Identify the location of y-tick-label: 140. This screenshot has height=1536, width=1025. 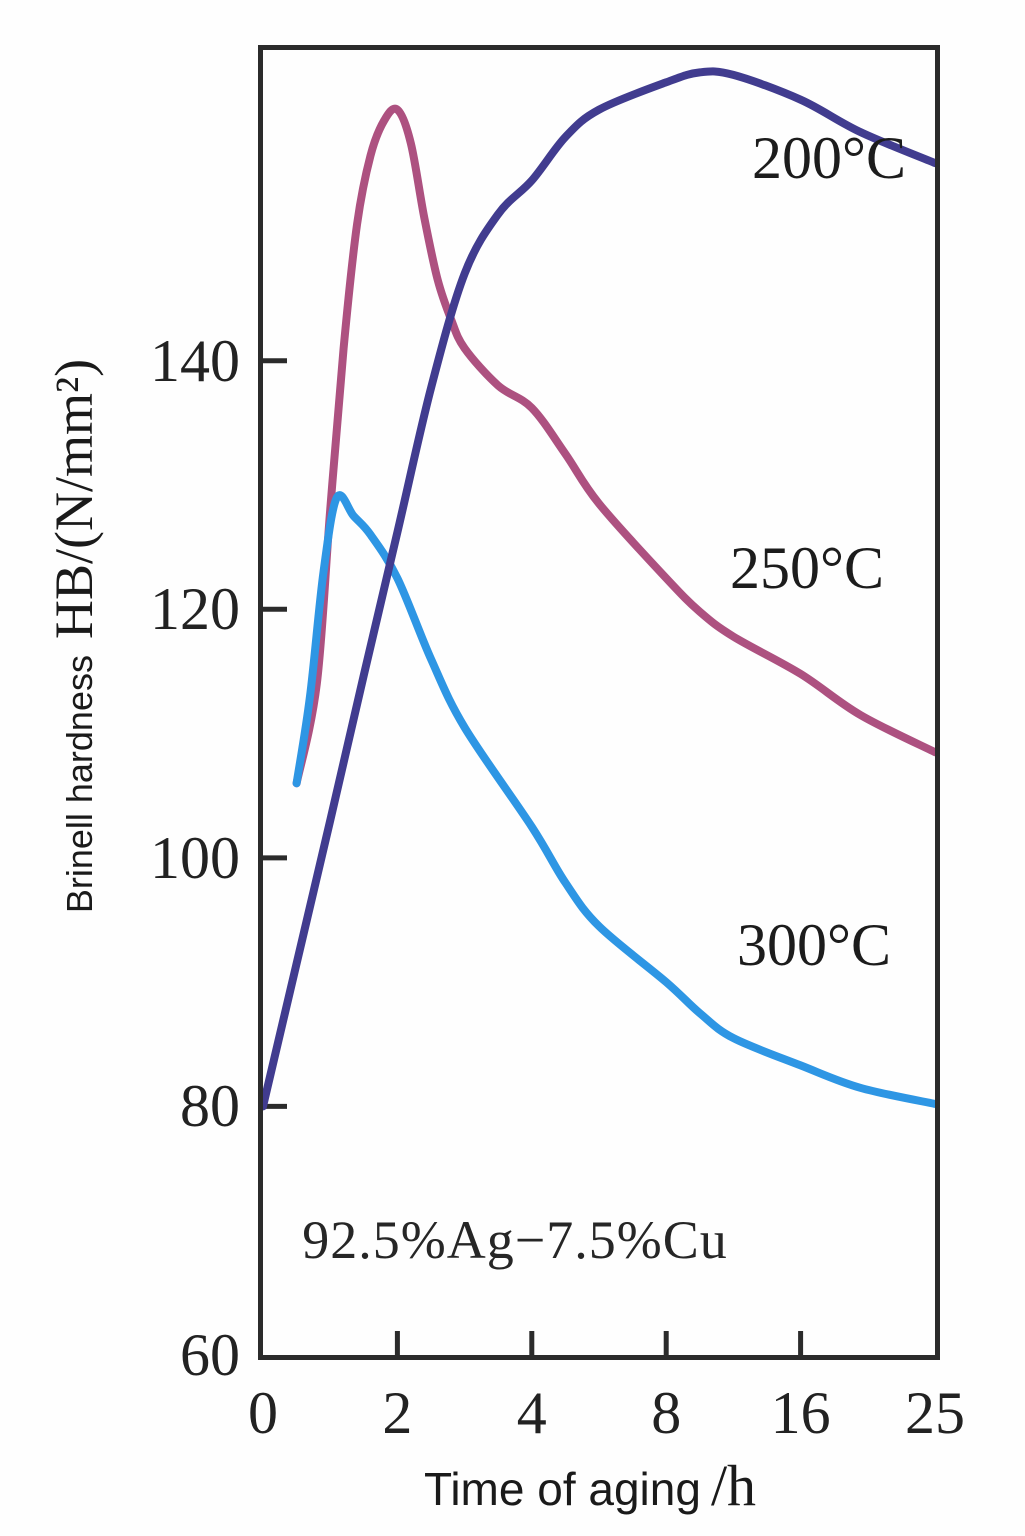
(195, 360).